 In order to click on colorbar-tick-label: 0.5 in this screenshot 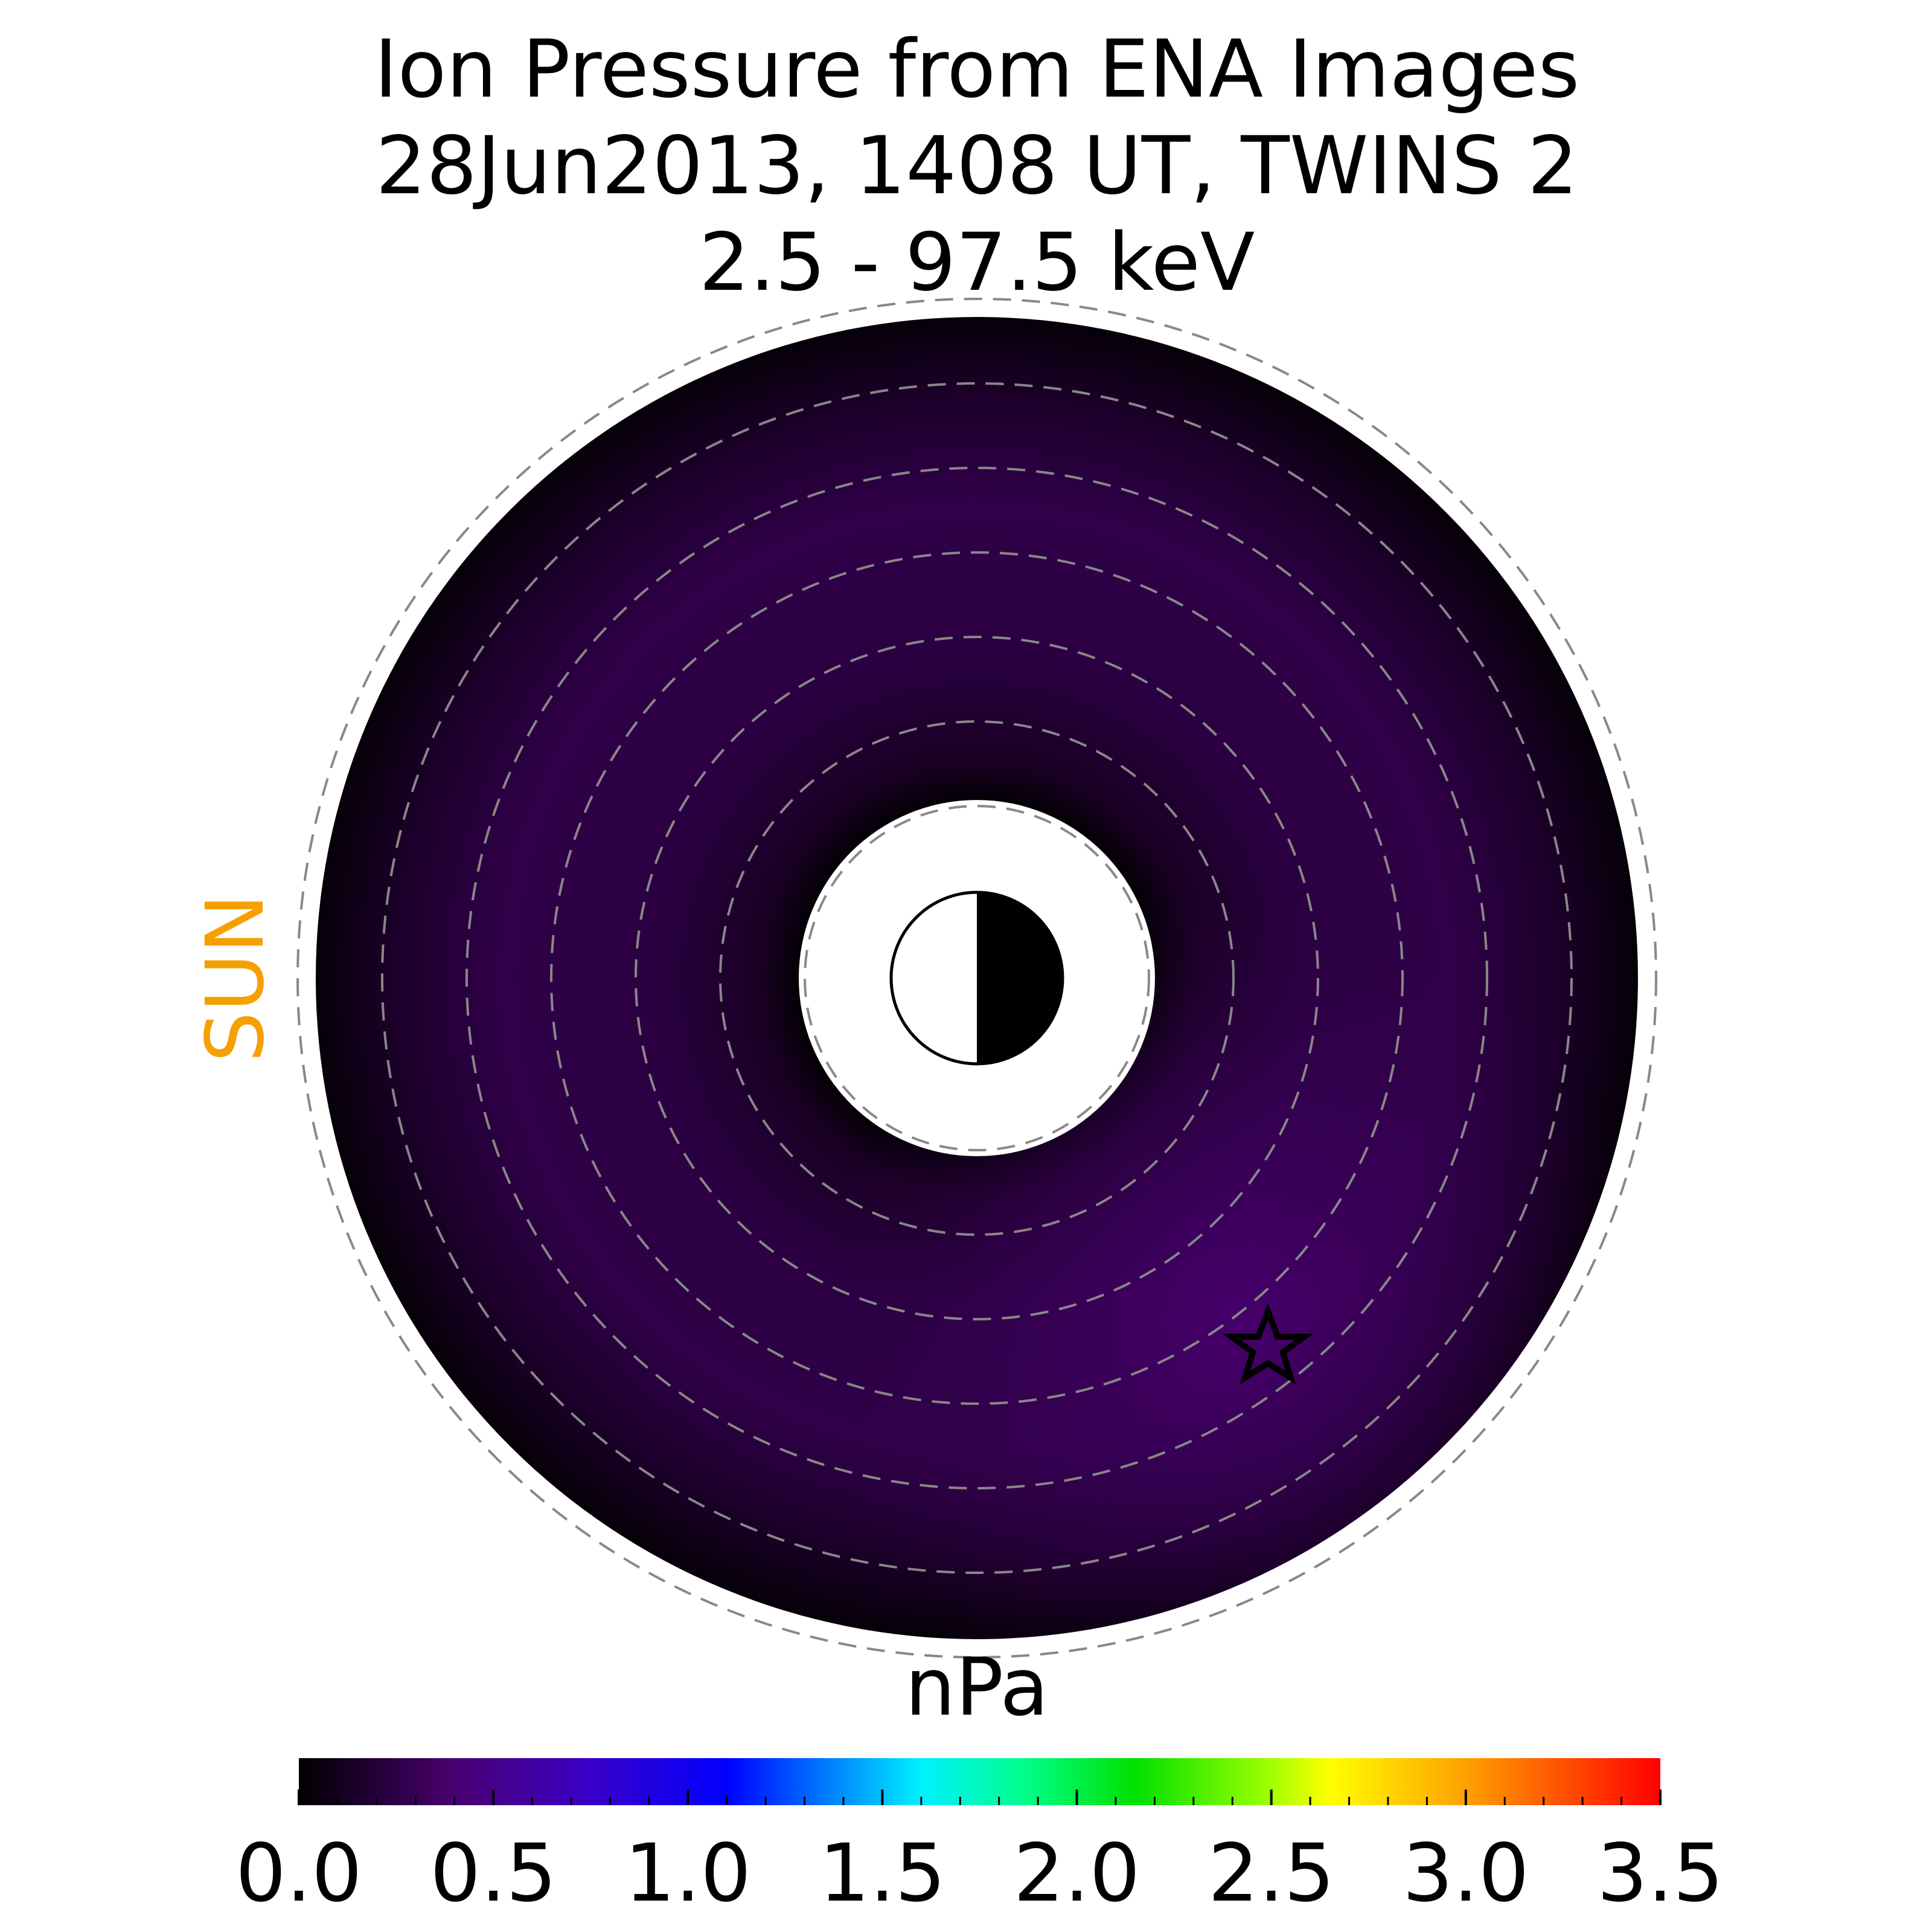, I will do `click(493, 1873)`.